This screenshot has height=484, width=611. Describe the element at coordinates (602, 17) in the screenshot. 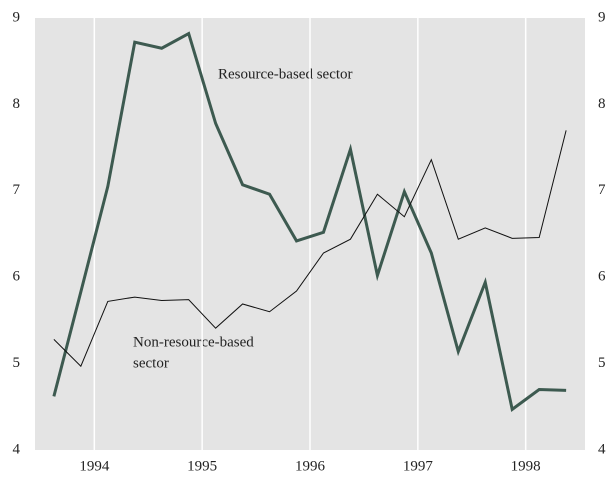

I see `y2-tick-label: 9` at that location.